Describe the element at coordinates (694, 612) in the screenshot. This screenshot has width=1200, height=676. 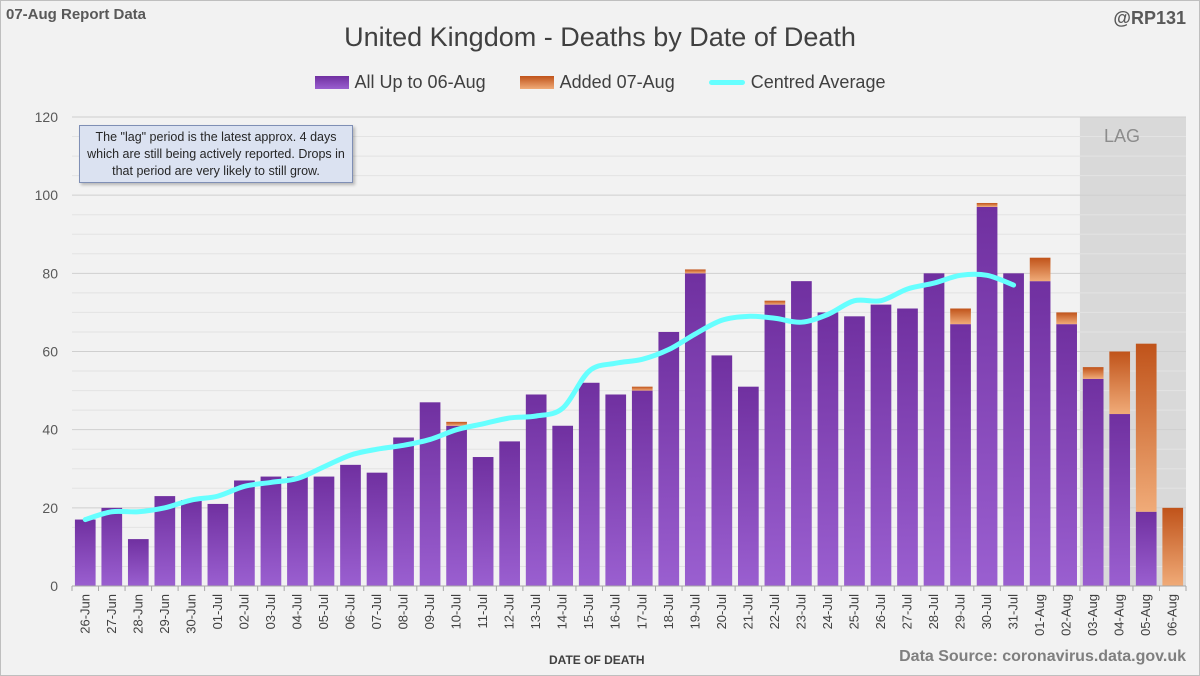
I see `x-tick-label: 19-Jul` at that location.